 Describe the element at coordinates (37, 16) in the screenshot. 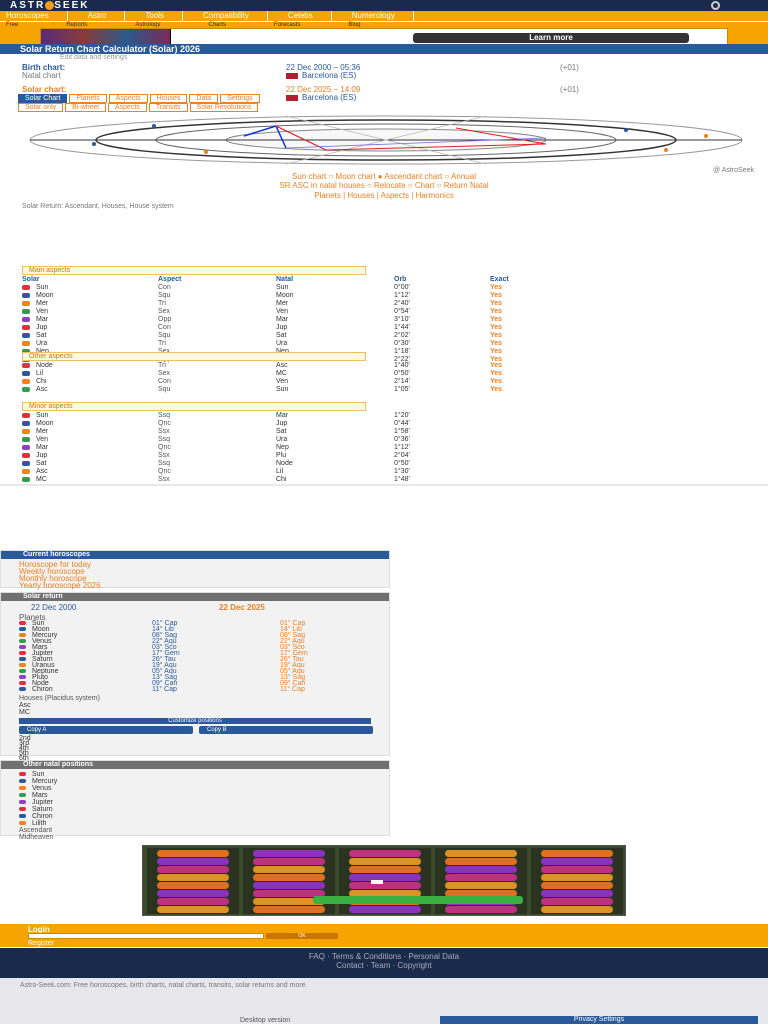

I see `nav-item: Horoscopes` at that location.